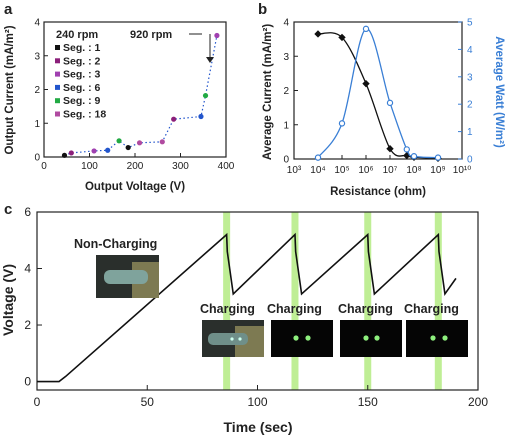  Describe the element at coordinates (115, 244) in the screenshot. I see `non-charging-label: Non-Charging` at that location.